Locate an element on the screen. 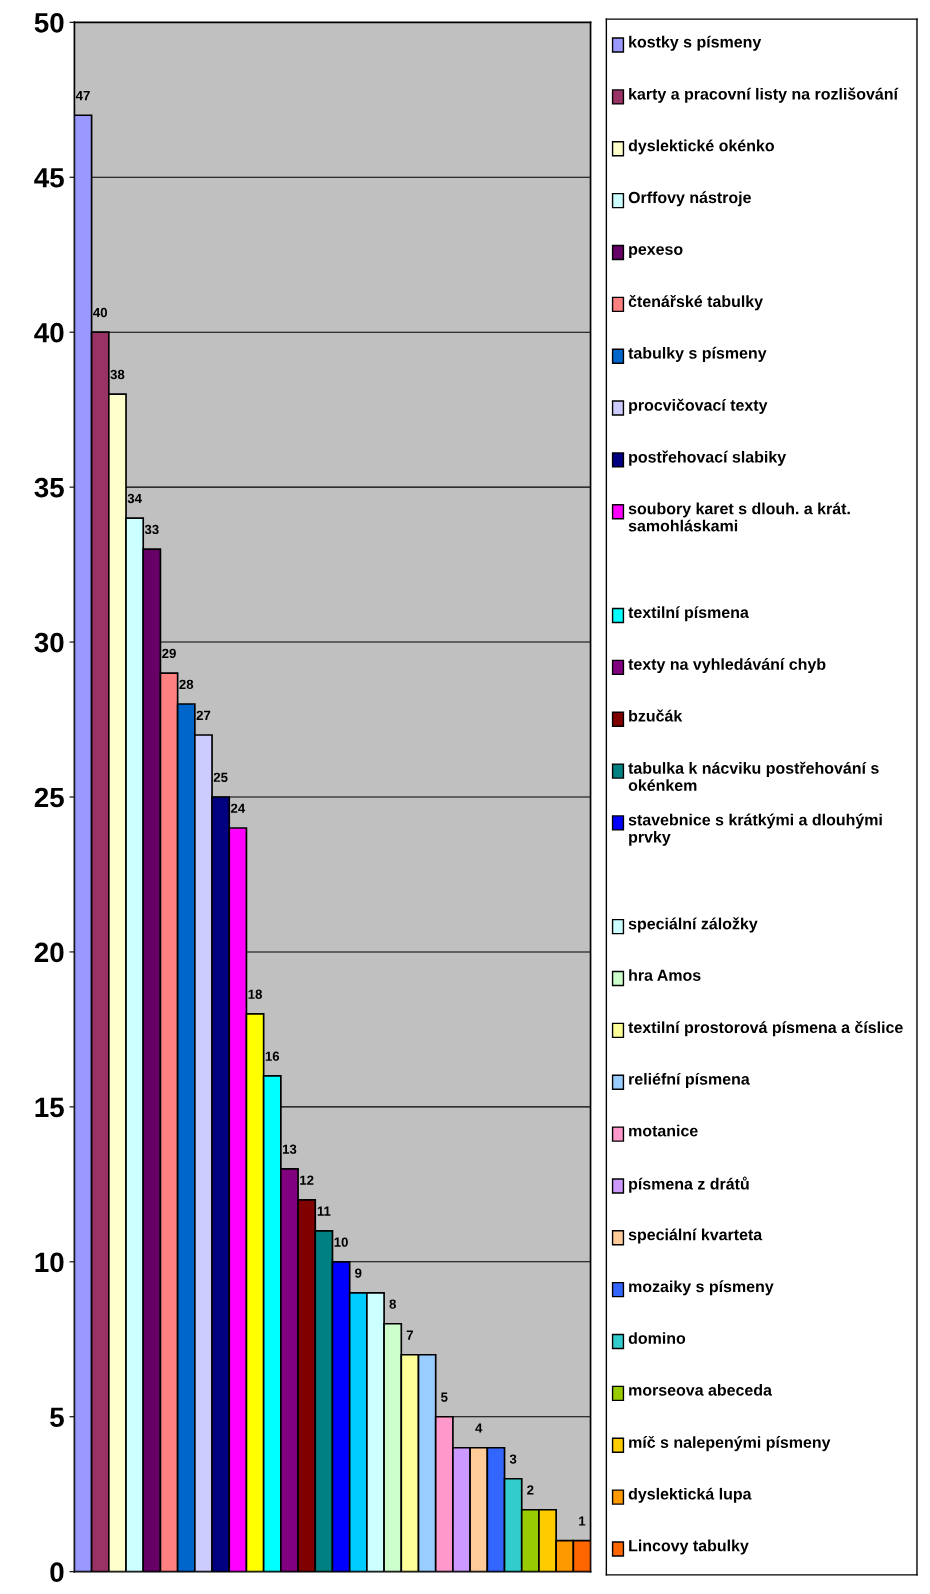 This screenshot has width=930, height=1594. legend-label: bzučák is located at coordinates (656, 715).